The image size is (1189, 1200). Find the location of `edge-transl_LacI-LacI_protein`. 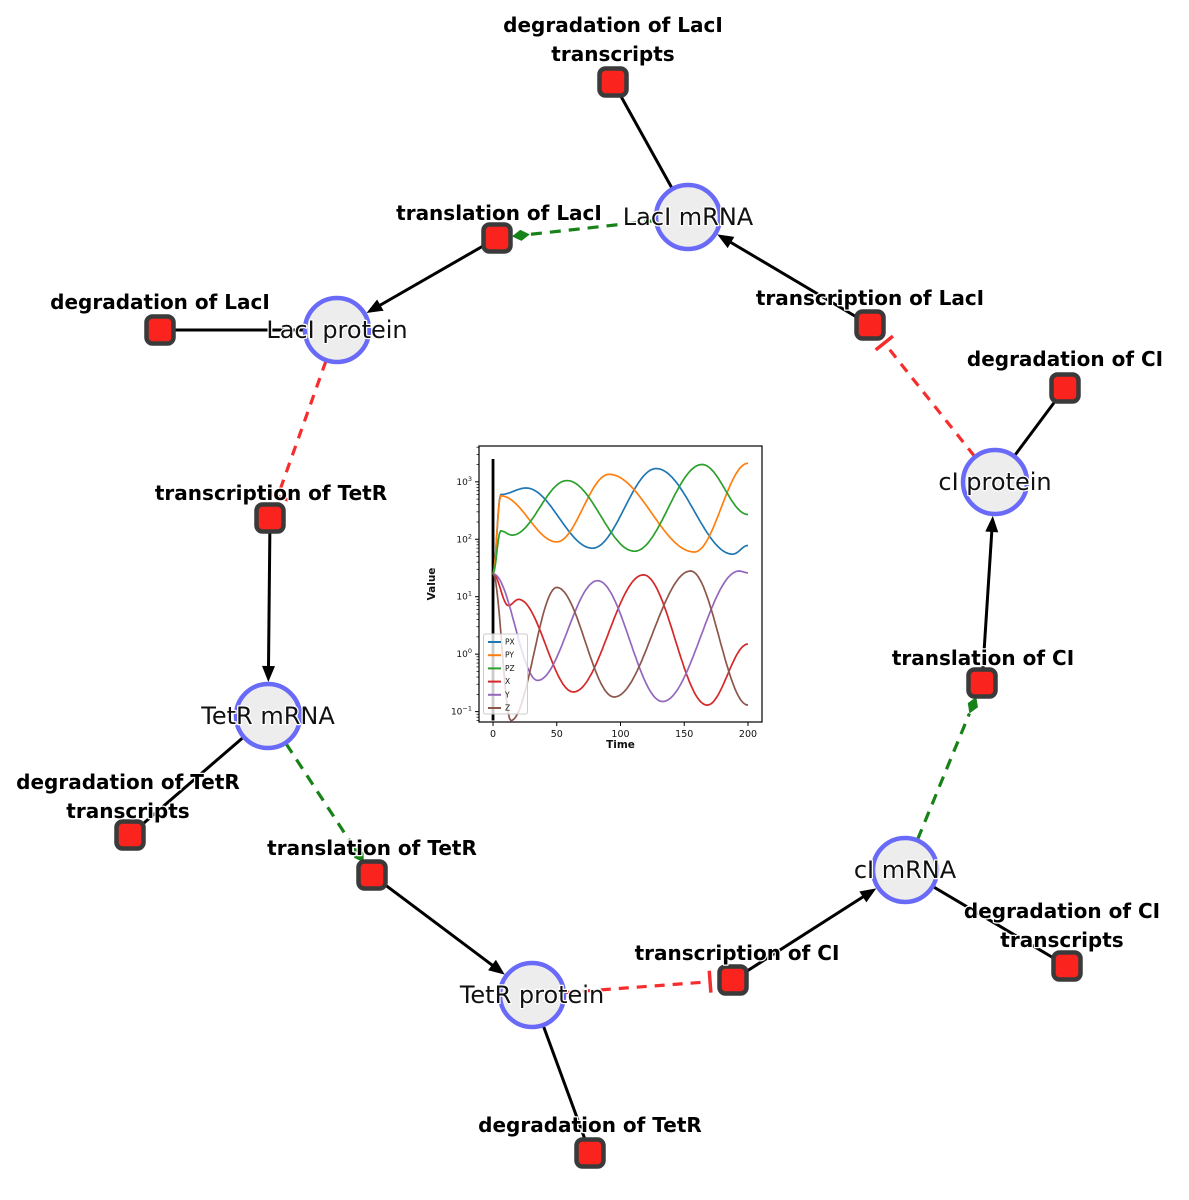

edge-transl_LacI-LacI_protein is located at coordinates (437, 272).